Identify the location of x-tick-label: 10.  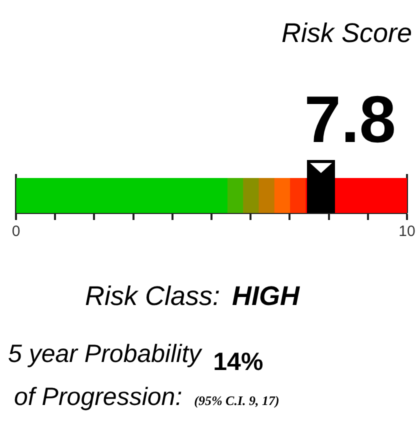
(407, 231).